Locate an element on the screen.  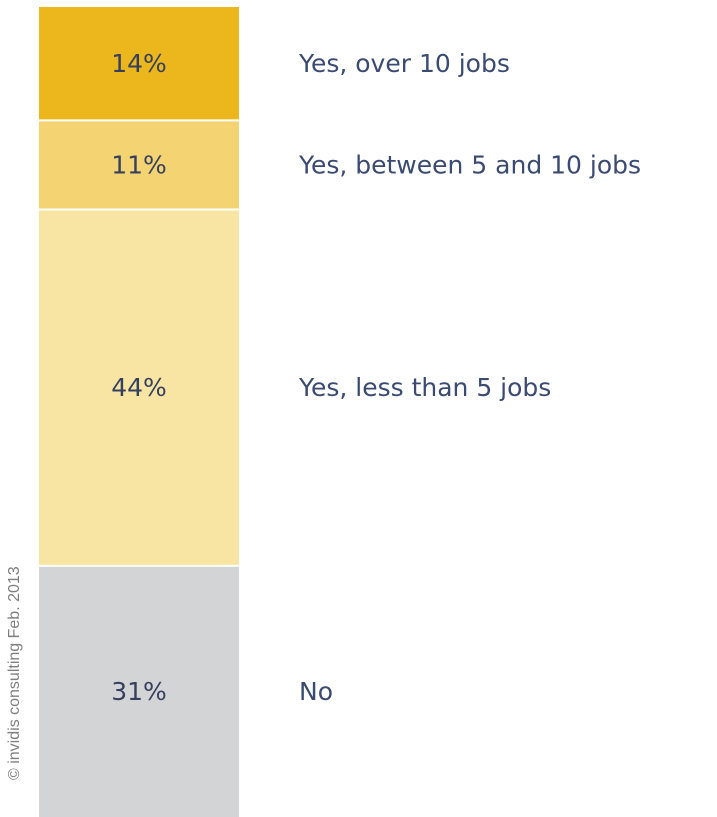
segment-group: 31% No is located at coordinates (186, 690).